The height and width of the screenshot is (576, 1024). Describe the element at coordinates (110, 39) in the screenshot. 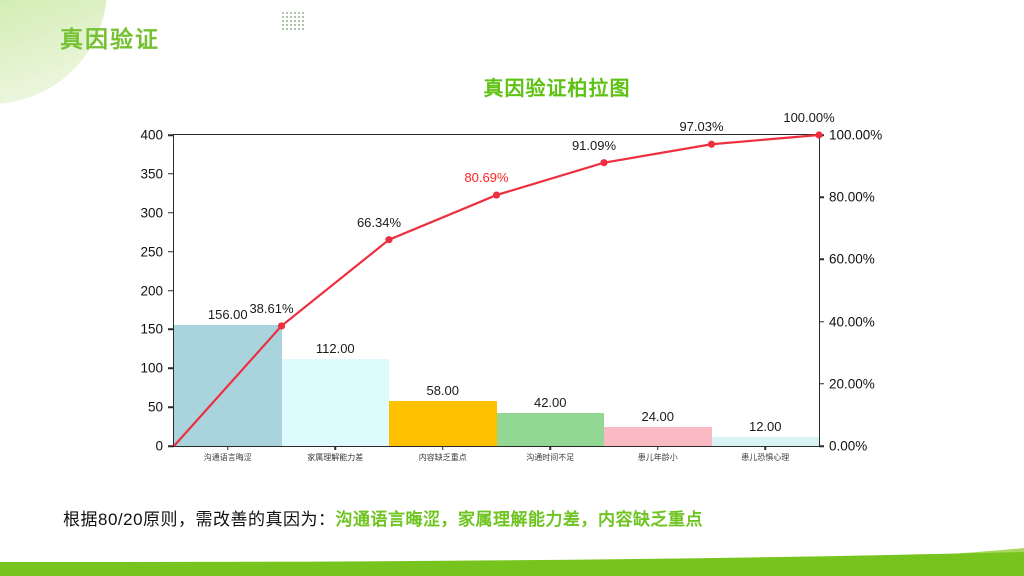

I see `slide-title: 真因验证` at that location.